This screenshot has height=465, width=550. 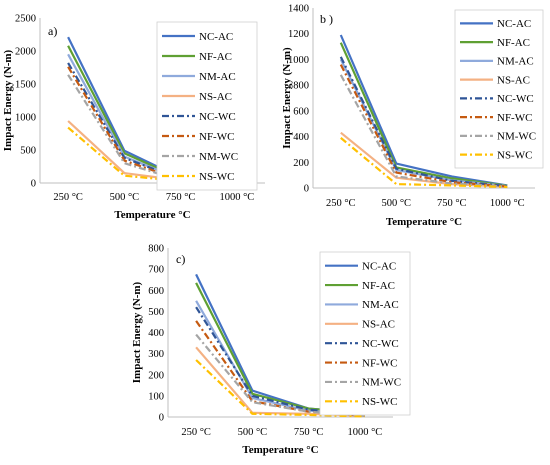 I want to click on panel-label: c), so click(x=180, y=259).